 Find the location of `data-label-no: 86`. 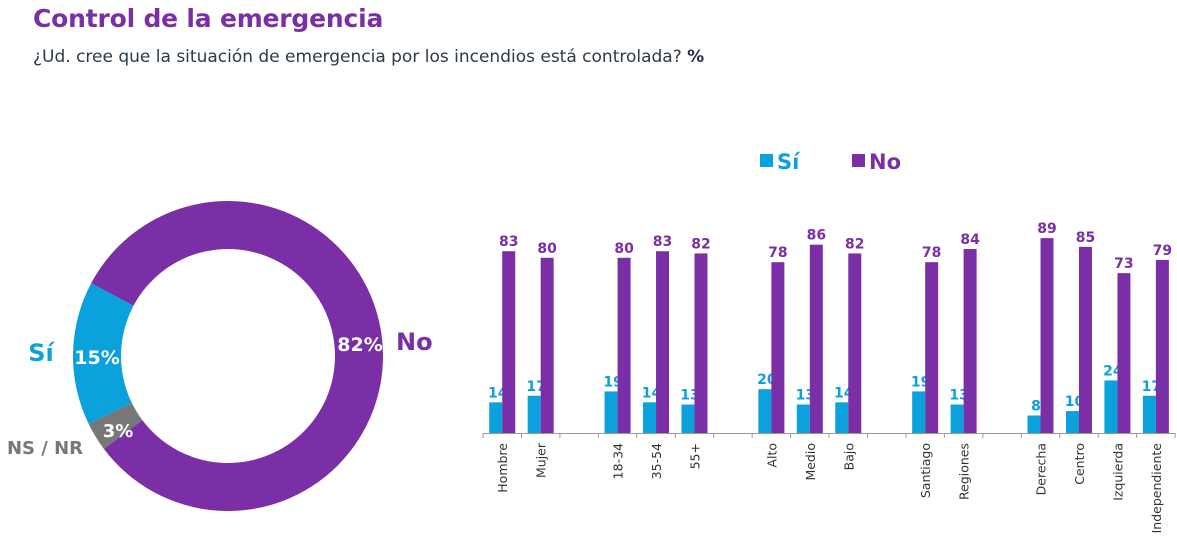

data-label-no: 86 is located at coordinates (816, 236).